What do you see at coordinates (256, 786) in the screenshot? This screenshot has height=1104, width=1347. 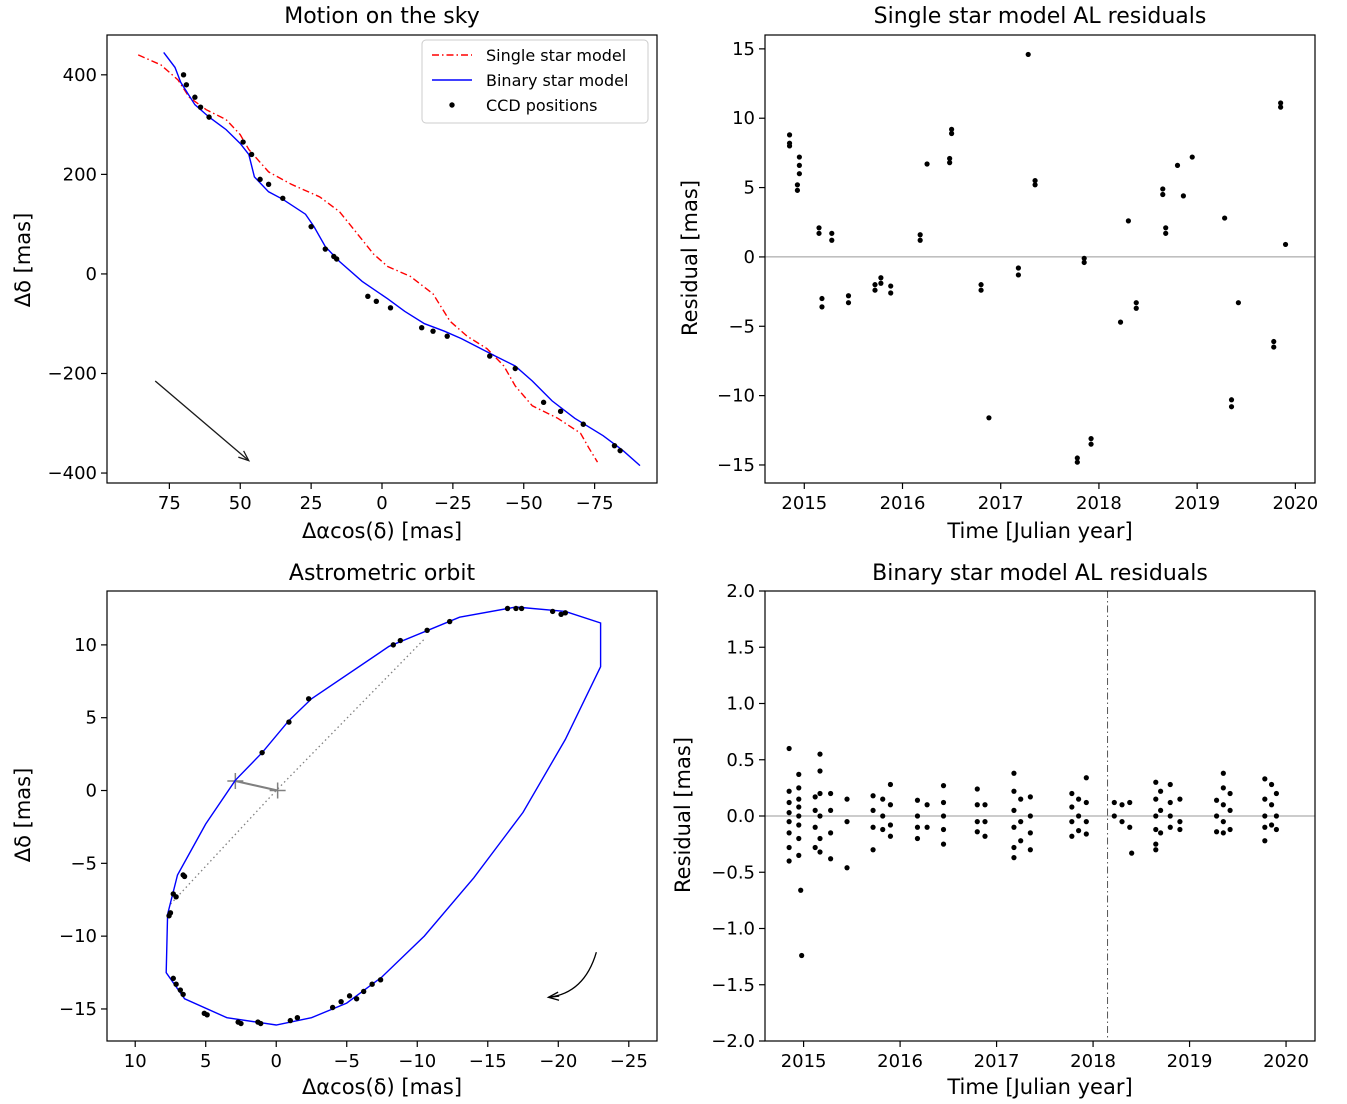 I see `periastron-segment` at bounding box center [256, 786].